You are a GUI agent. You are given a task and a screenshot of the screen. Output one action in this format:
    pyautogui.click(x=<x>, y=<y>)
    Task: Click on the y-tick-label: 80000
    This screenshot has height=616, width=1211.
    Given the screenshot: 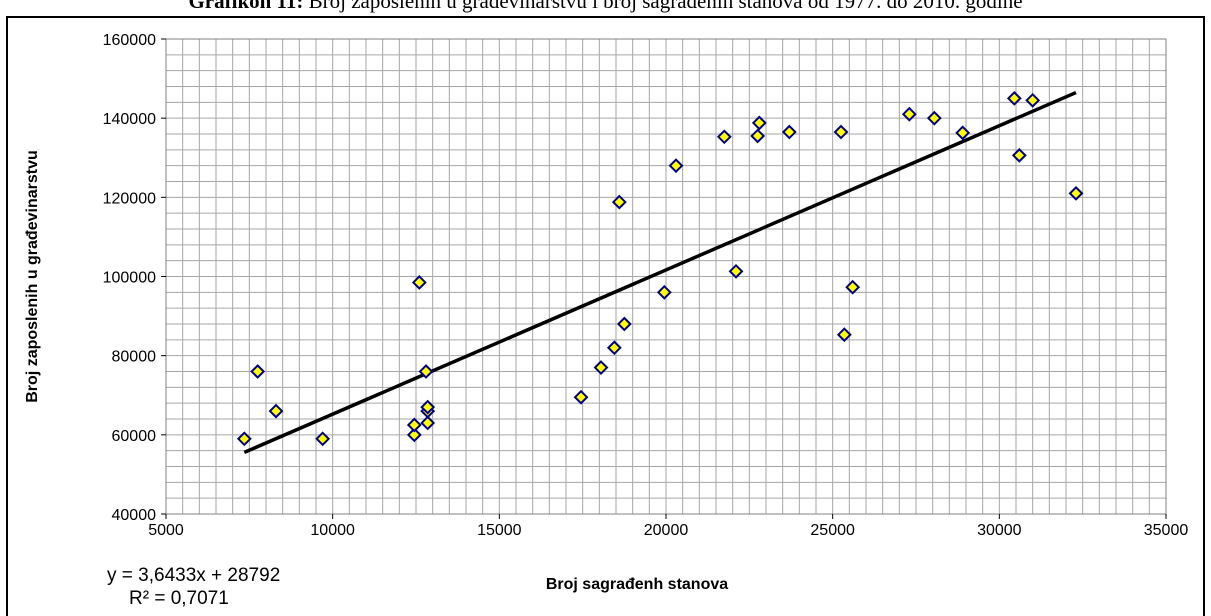 What is the action you would take?
    pyautogui.click(x=134, y=357)
    